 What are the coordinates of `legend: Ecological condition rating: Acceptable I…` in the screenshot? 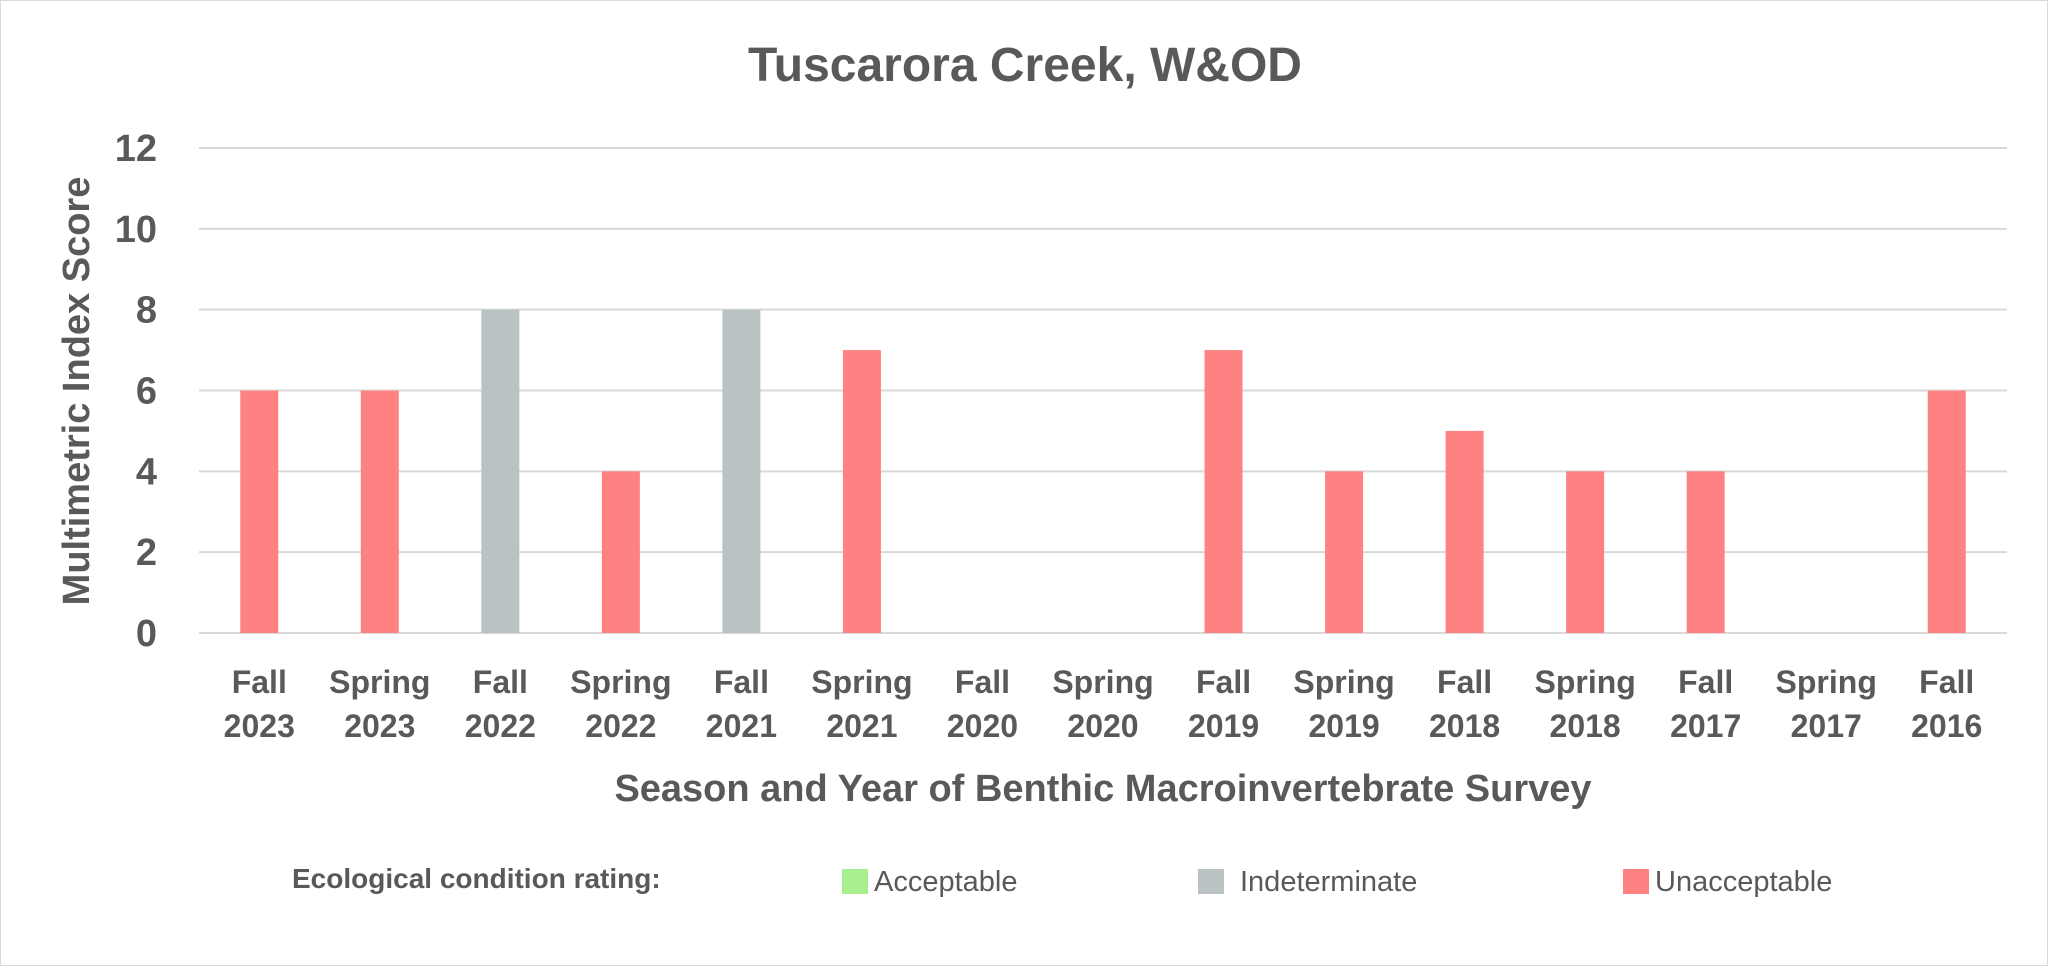 It's located at (1062, 880).